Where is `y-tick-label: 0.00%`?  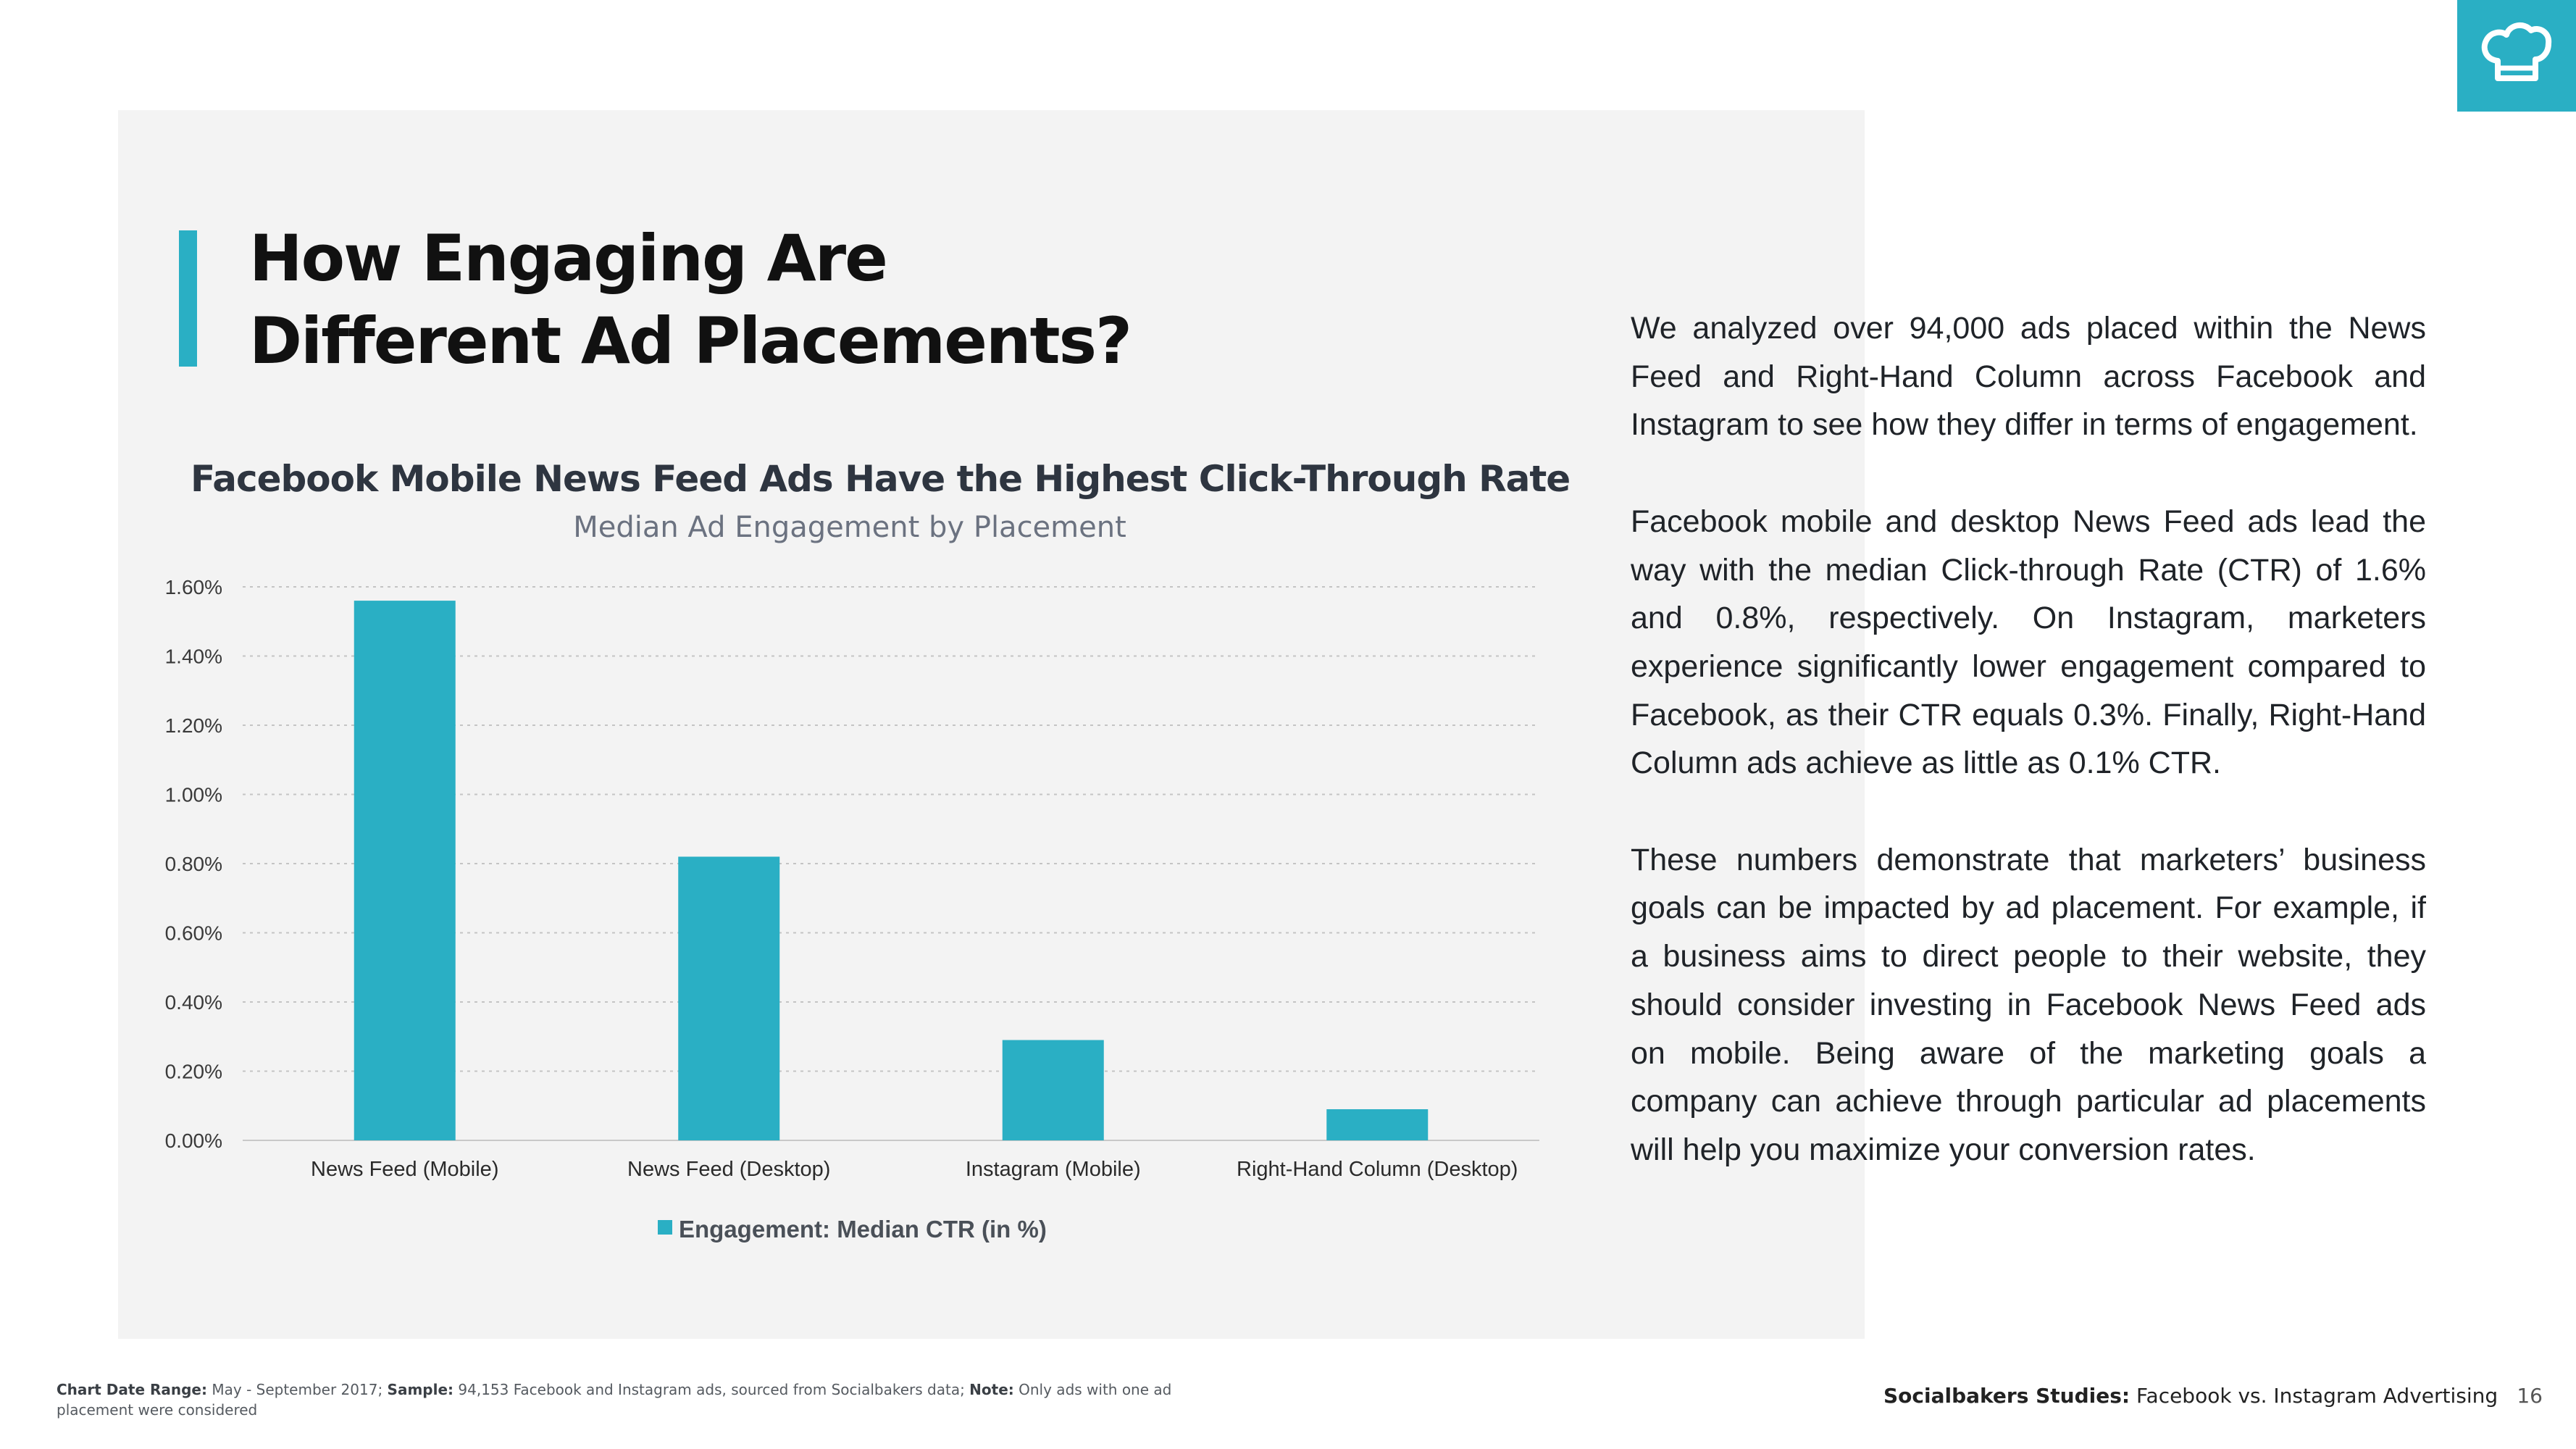 y-tick-label: 0.00% is located at coordinates (193, 1140).